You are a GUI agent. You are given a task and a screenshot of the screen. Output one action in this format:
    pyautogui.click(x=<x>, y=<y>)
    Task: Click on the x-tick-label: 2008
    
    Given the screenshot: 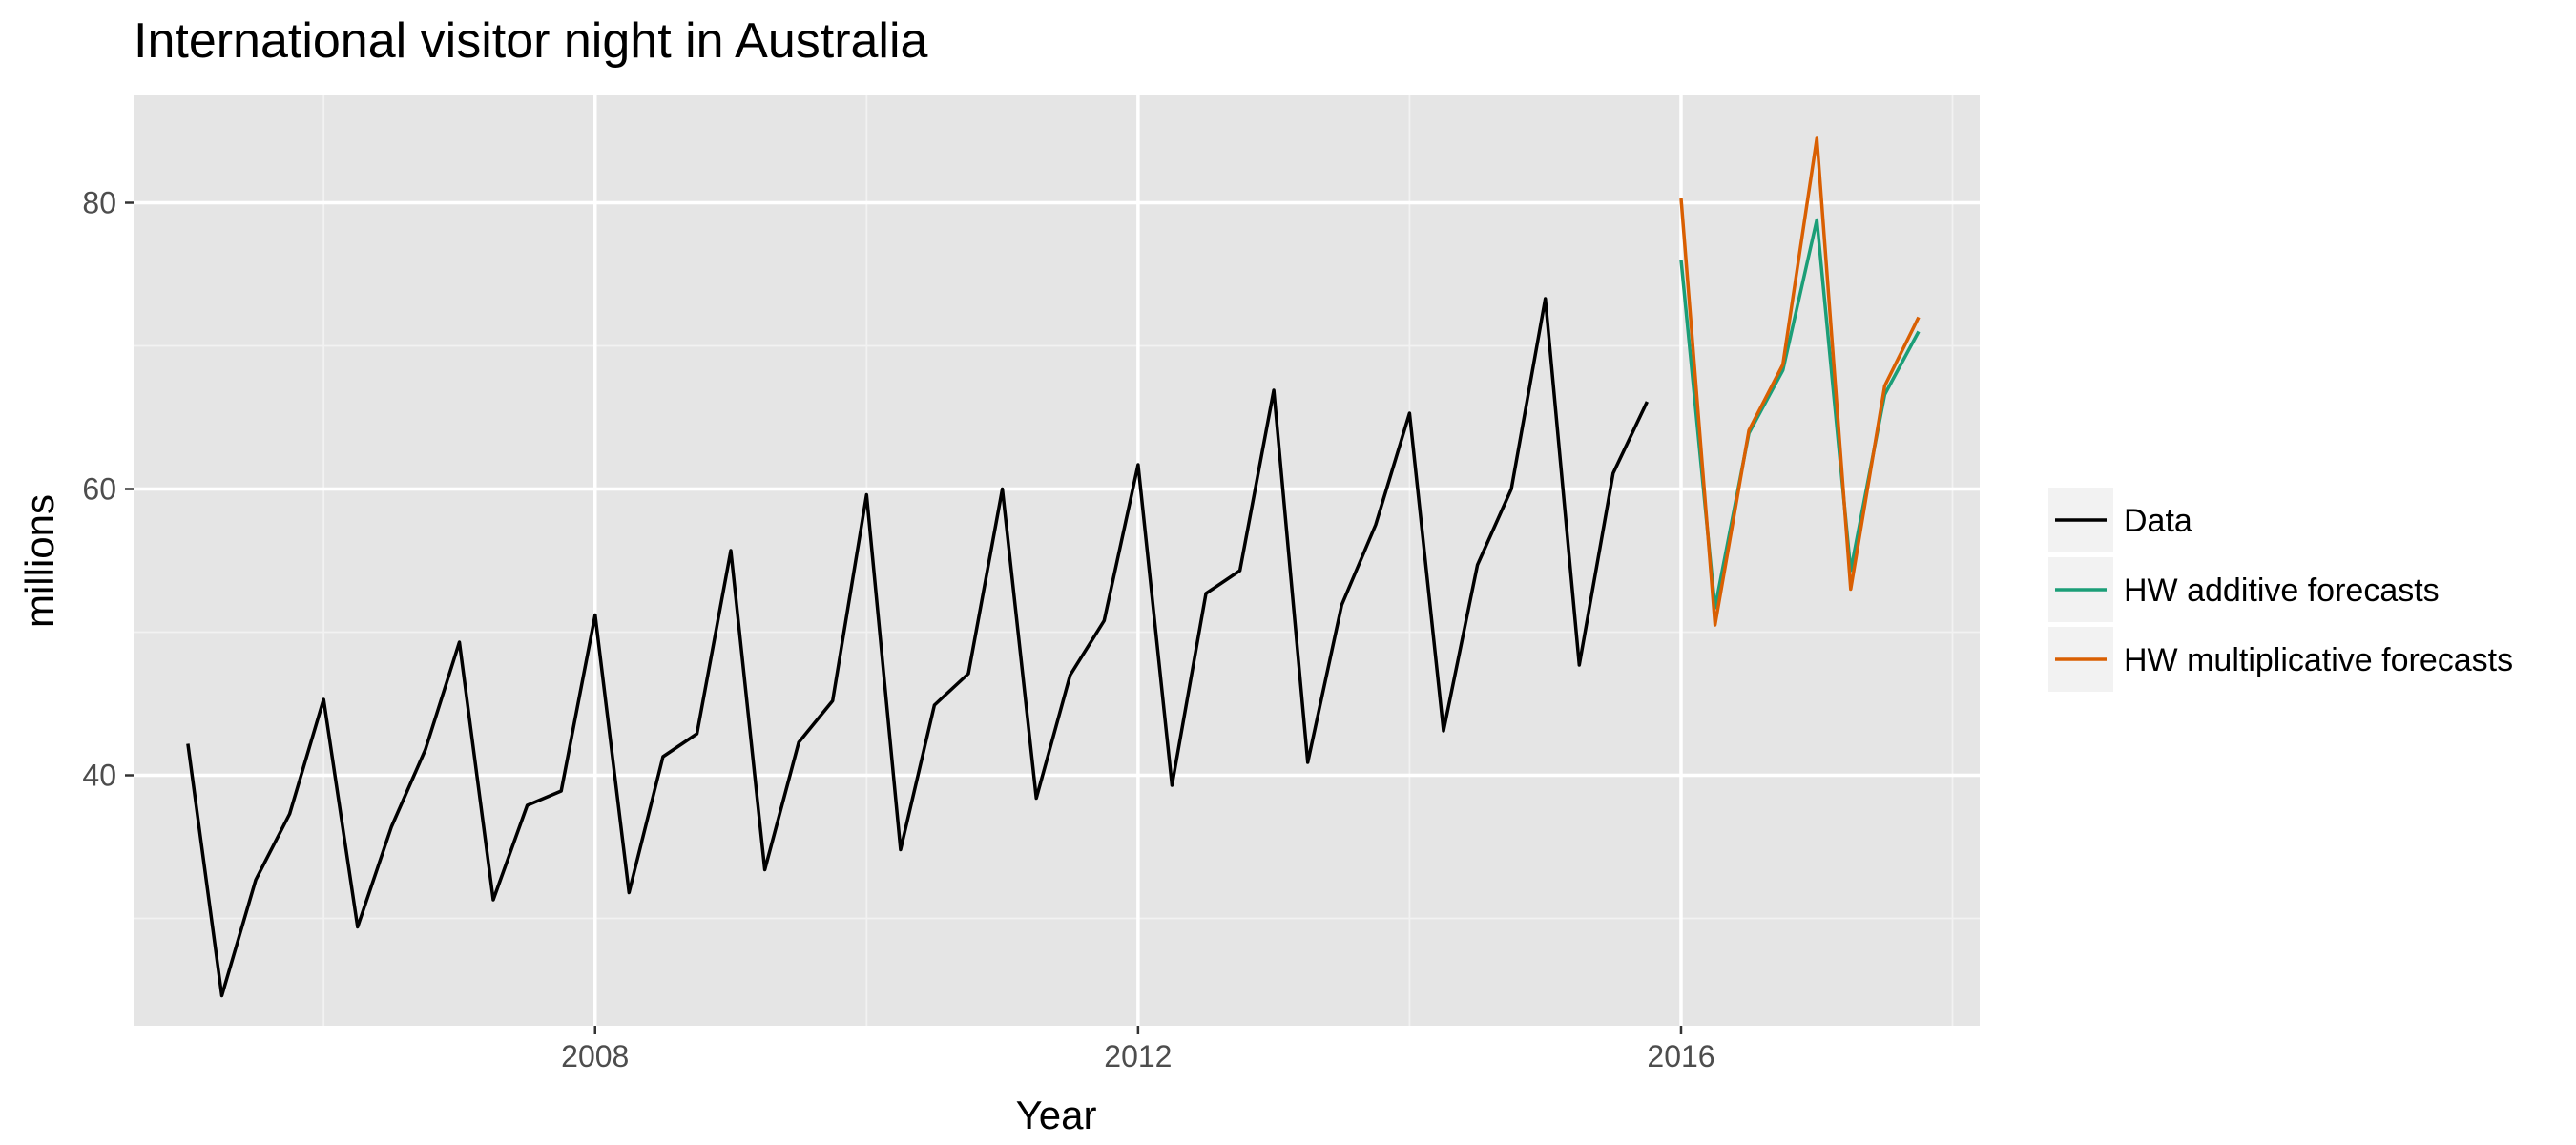 What is the action you would take?
    pyautogui.click(x=595, y=1056)
    